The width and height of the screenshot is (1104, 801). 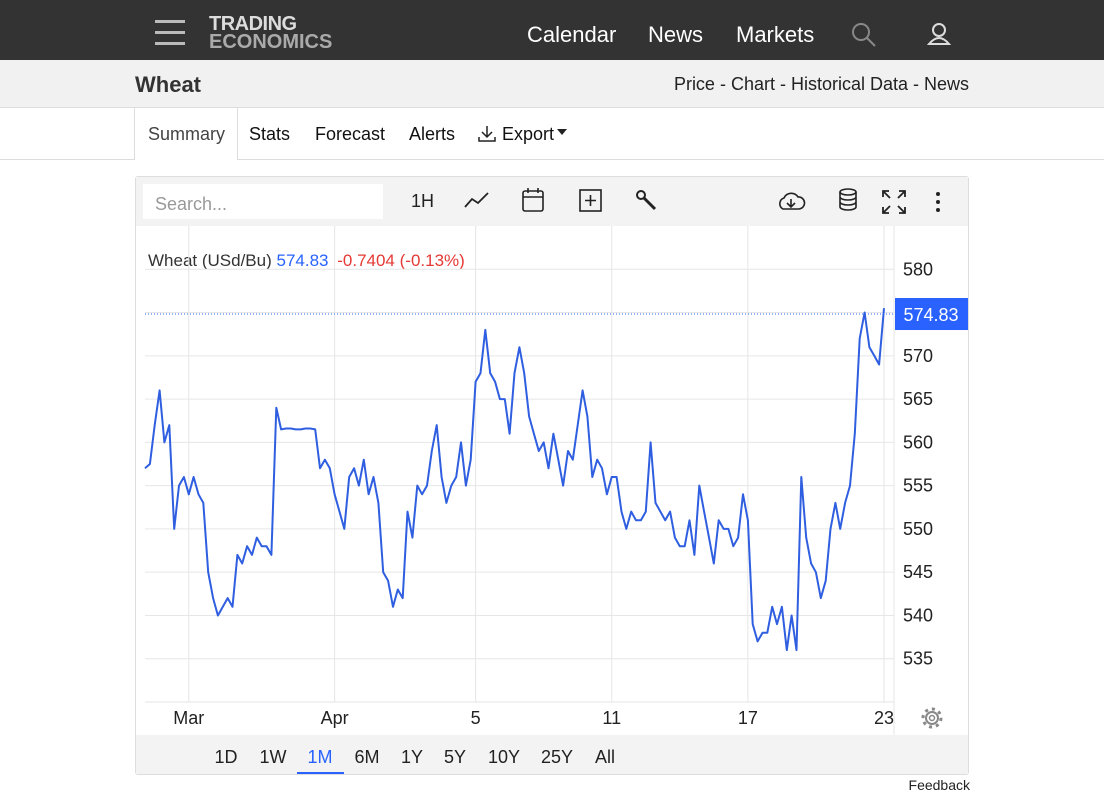 I want to click on legend-change: -0.7404, so click(x=366, y=260).